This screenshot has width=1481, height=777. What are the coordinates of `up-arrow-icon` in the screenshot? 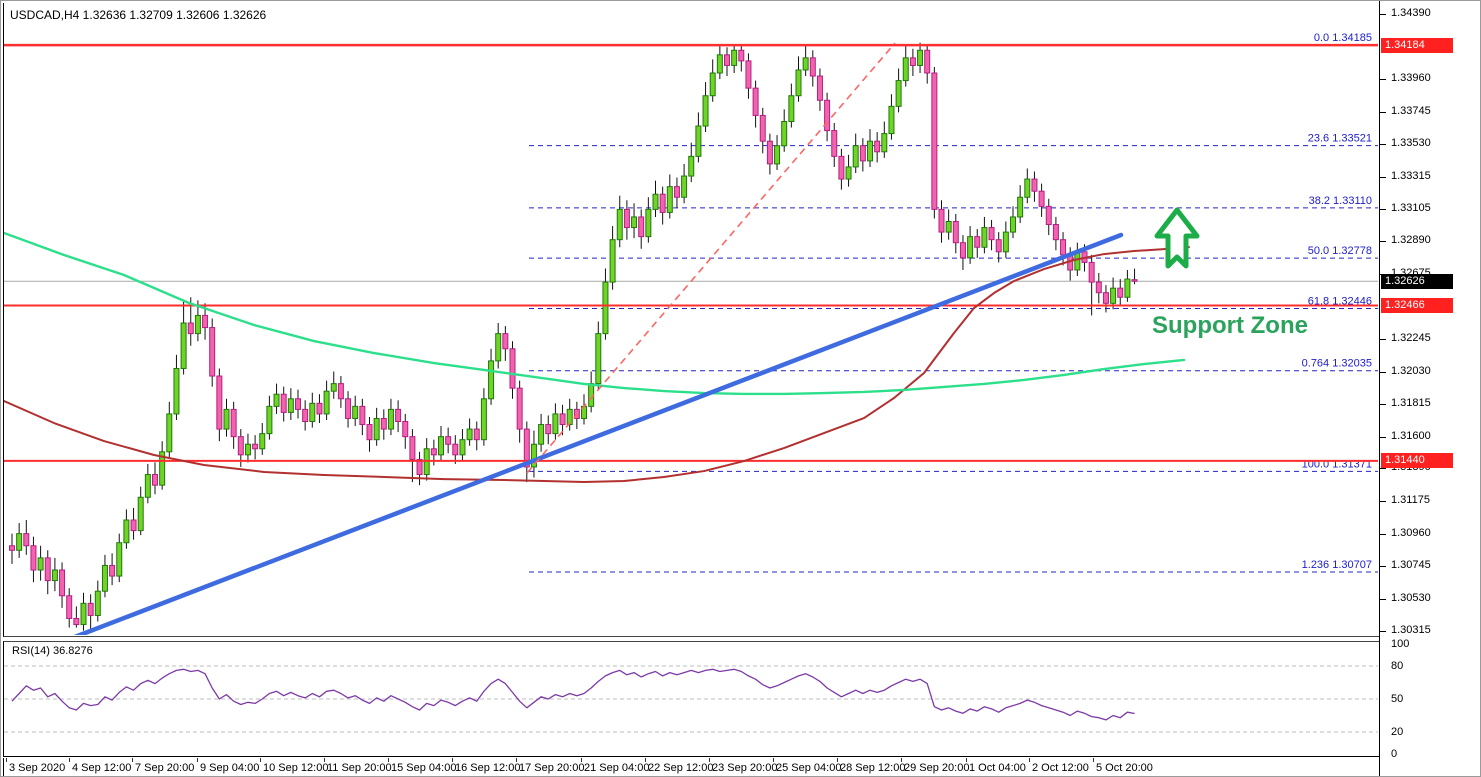 It's located at (1177, 238).